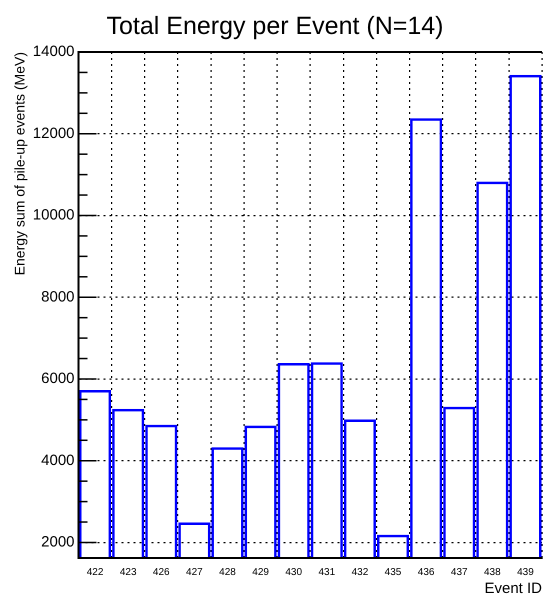 The height and width of the screenshot is (607, 552). Describe the element at coordinates (161, 572) in the screenshot. I see `x-tick-label: 426` at that location.